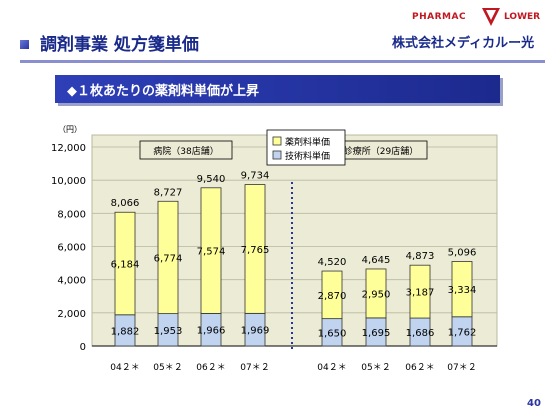 This screenshot has height=420, width=560. What do you see at coordinates (420, 256) in the screenshot?
I see `data-label-total: 4,873` at bounding box center [420, 256].